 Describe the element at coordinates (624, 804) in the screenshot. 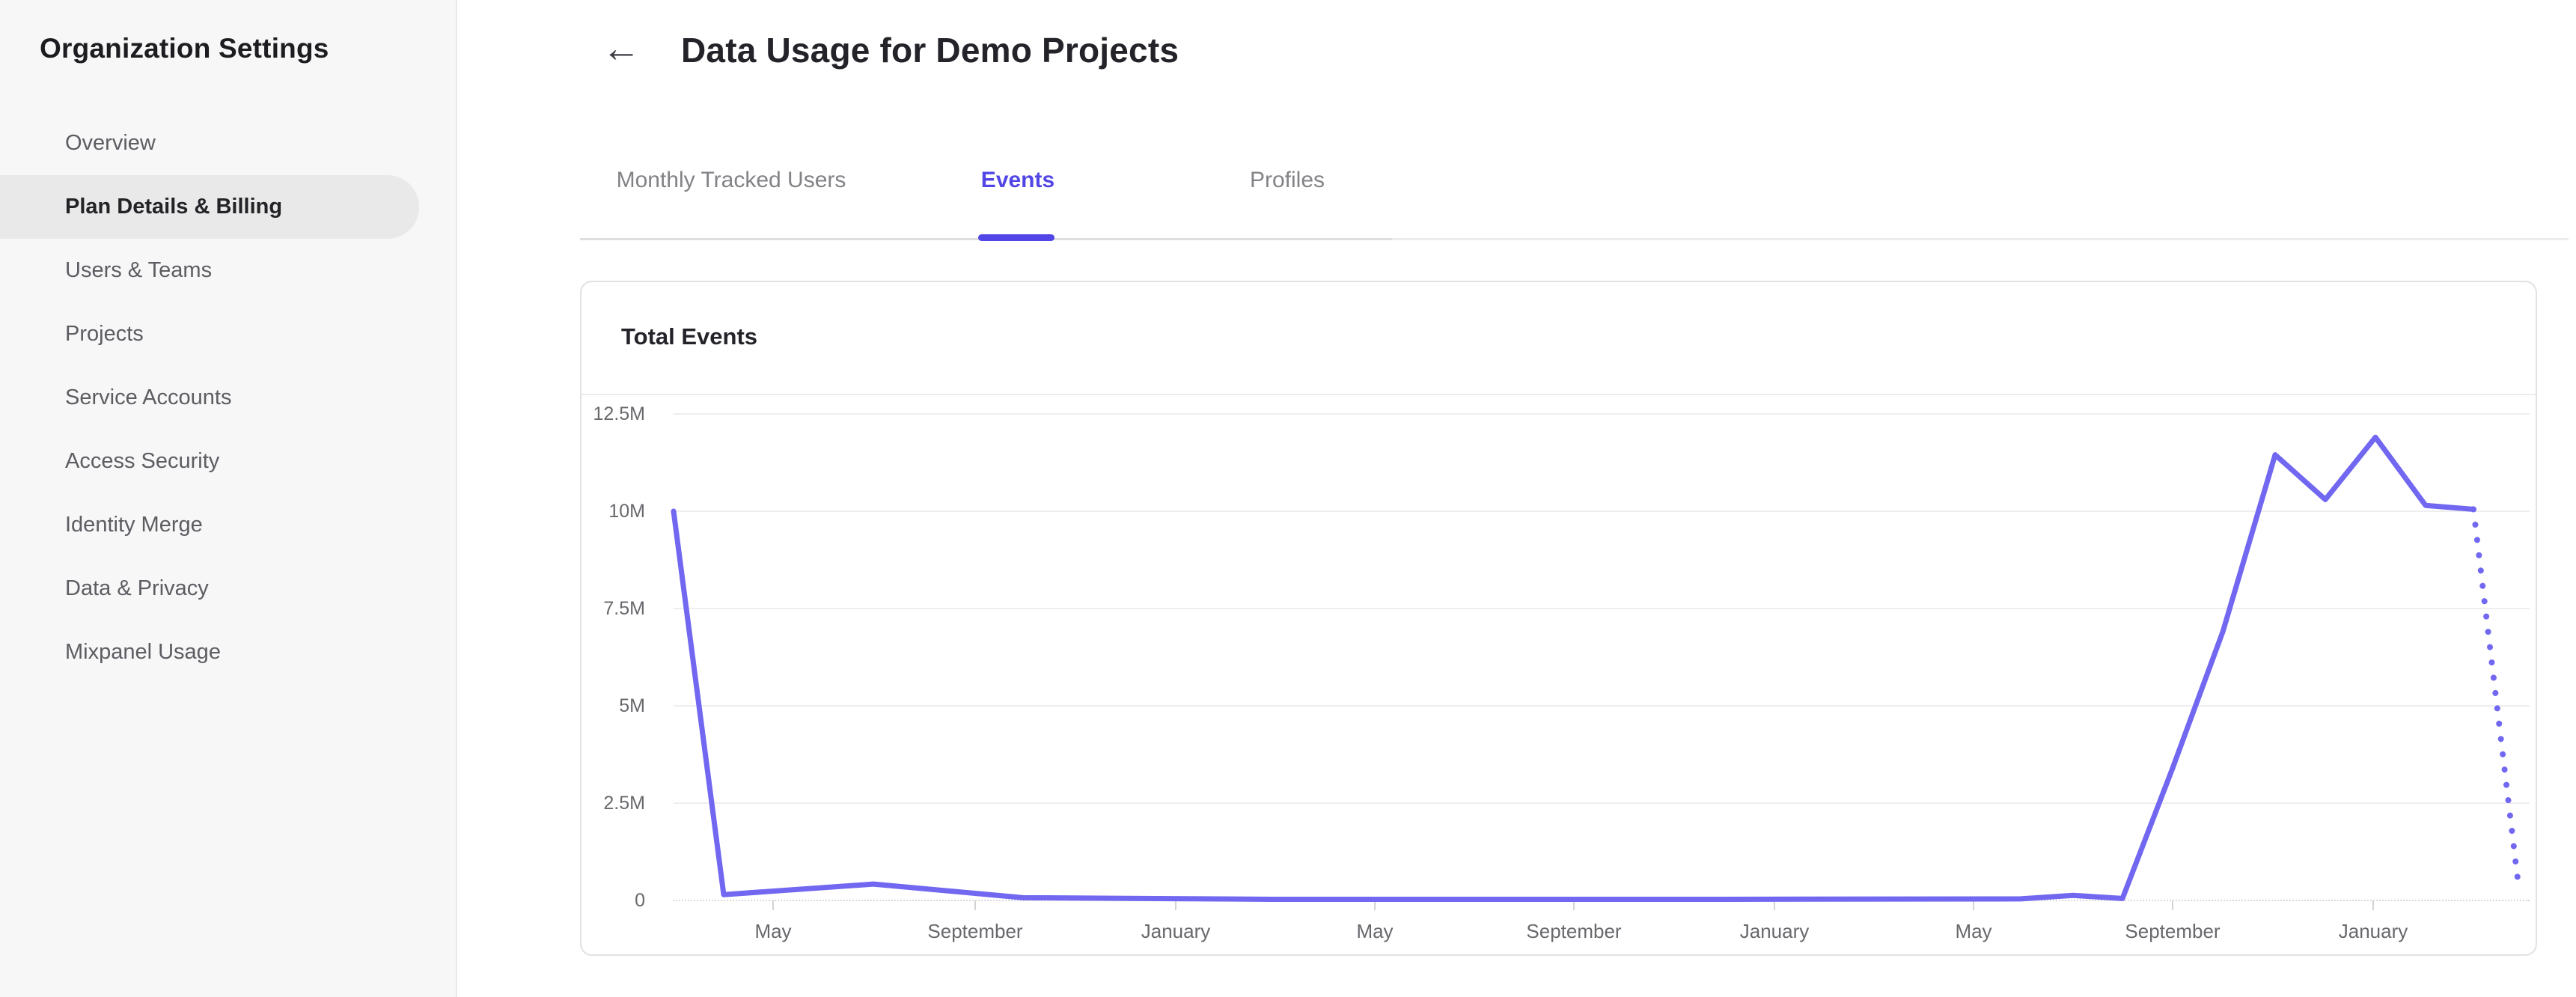

I see `y-axis-label: 2.5M` at that location.